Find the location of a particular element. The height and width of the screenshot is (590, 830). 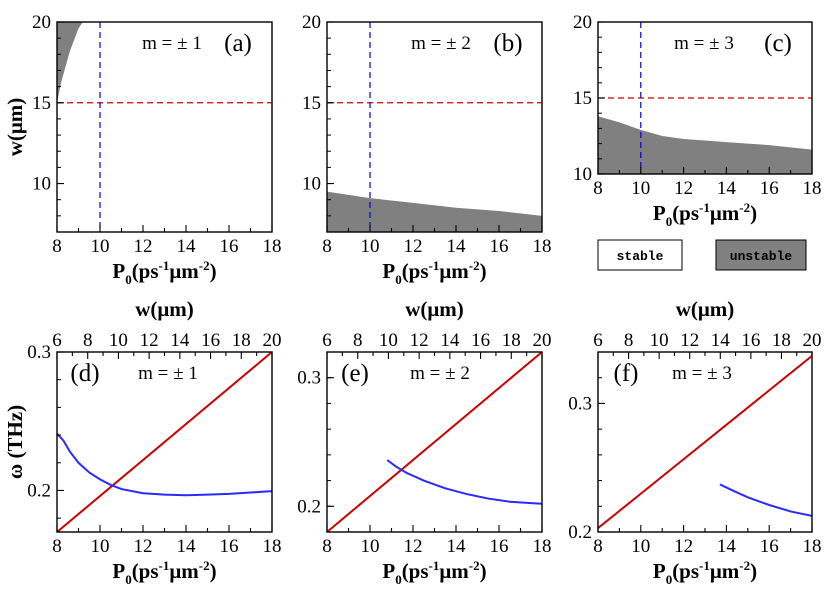

legend-stable-label: stable is located at coordinates (640, 256).